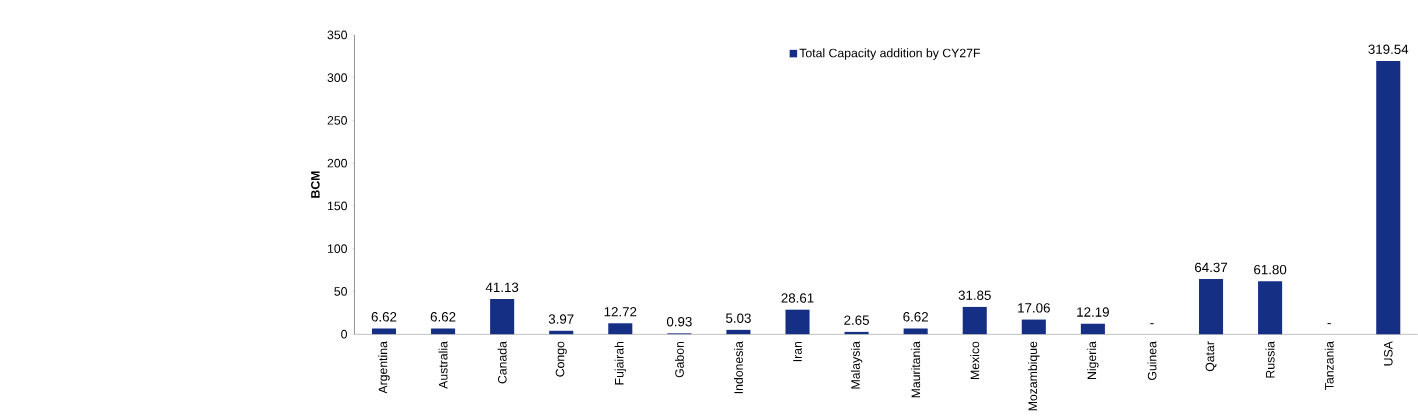 This screenshot has height=416, width=1418. What do you see at coordinates (1388, 49) in the screenshot?
I see `data-label: 319.54` at bounding box center [1388, 49].